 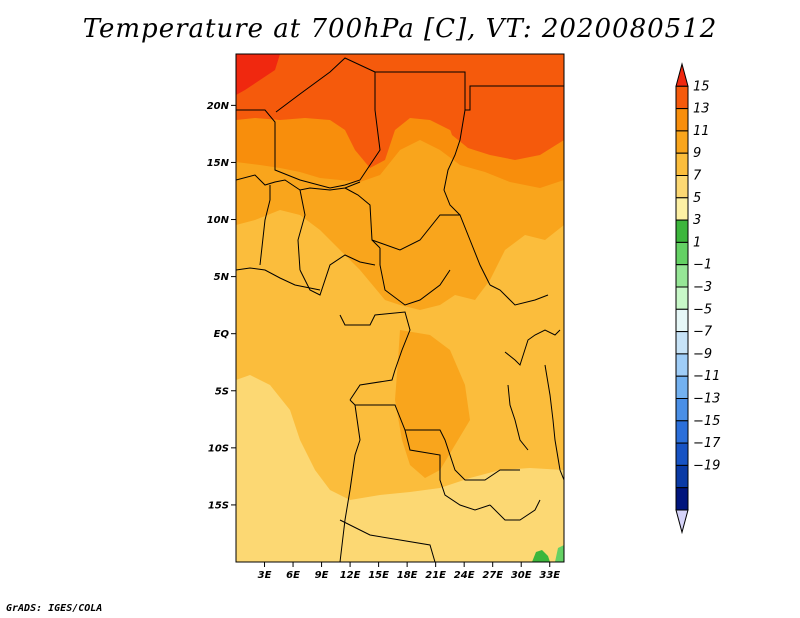 What do you see at coordinates (697, 198) in the screenshot?
I see `colorbar-label: 5` at bounding box center [697, 198].